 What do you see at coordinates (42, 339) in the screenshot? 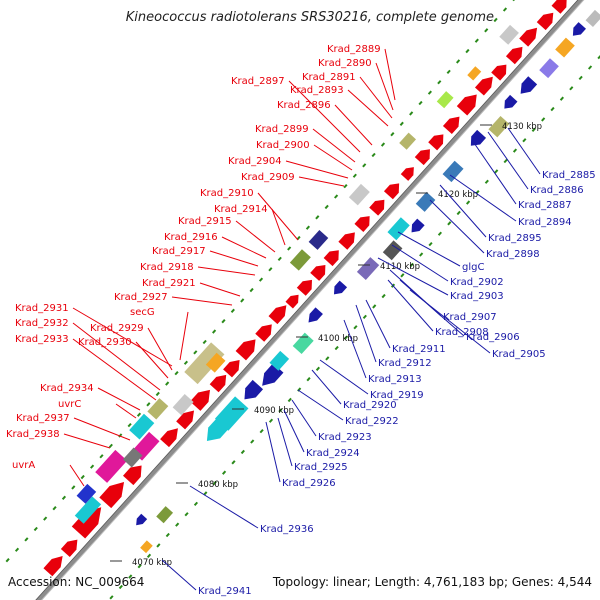
I see `forward-gene-label: Krad_2933` at bounding box center [42, 339].